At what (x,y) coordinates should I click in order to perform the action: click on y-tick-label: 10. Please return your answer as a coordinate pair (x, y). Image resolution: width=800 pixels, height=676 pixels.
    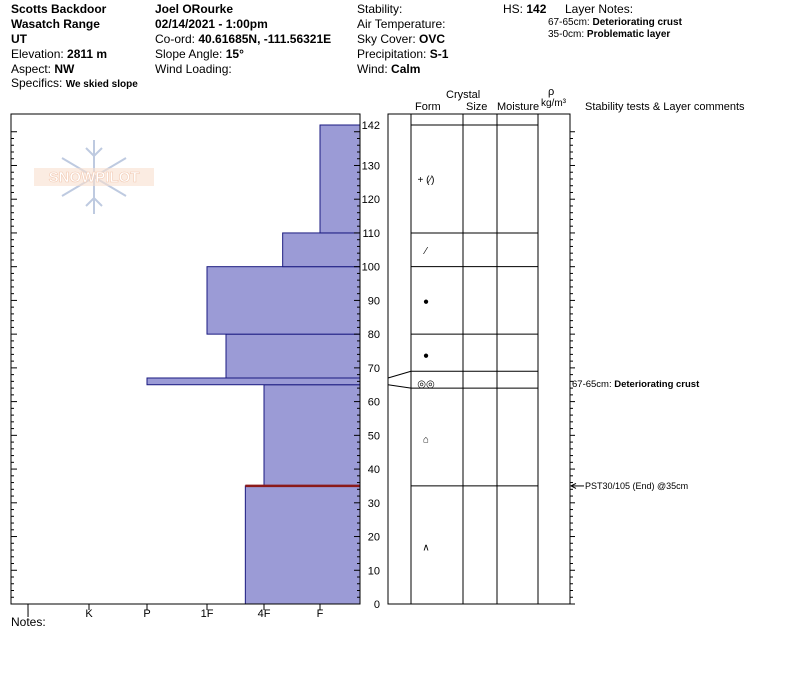
    Looking at the image, I should click on (374, 571).